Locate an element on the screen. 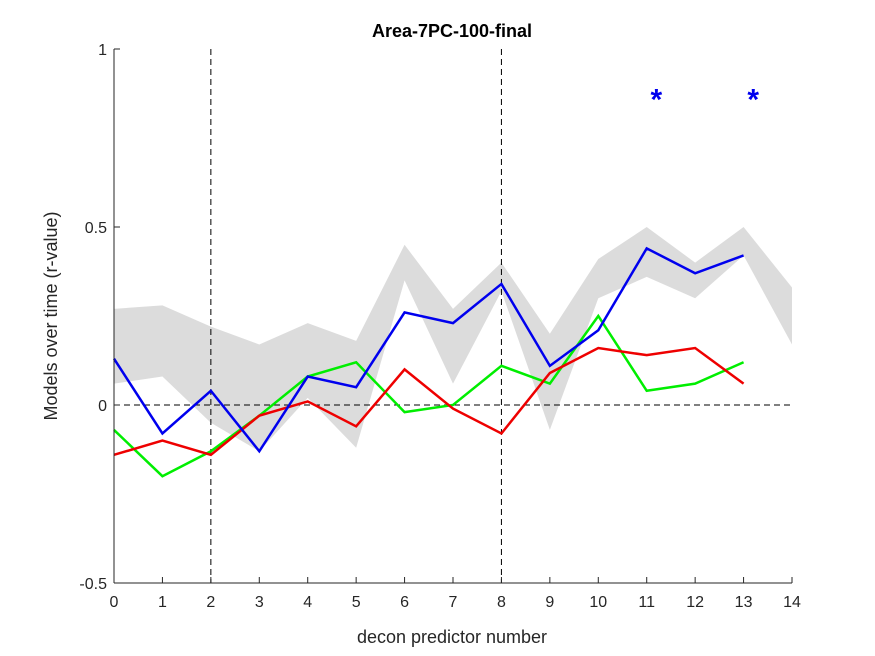  y-tick-label: -0.5 is located at coordinates (93, 584).